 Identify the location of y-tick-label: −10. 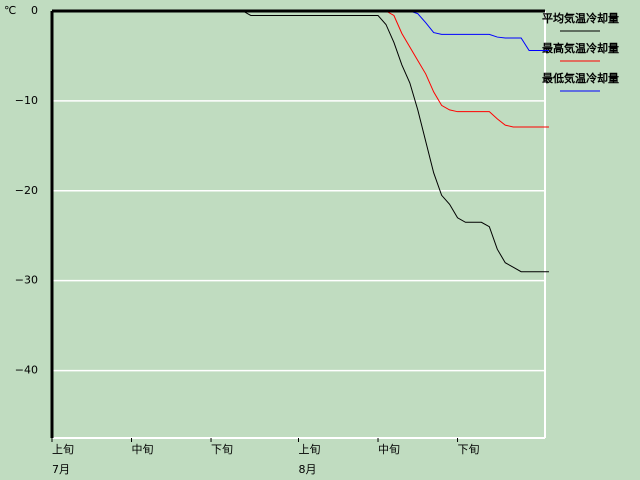
(26, 100).